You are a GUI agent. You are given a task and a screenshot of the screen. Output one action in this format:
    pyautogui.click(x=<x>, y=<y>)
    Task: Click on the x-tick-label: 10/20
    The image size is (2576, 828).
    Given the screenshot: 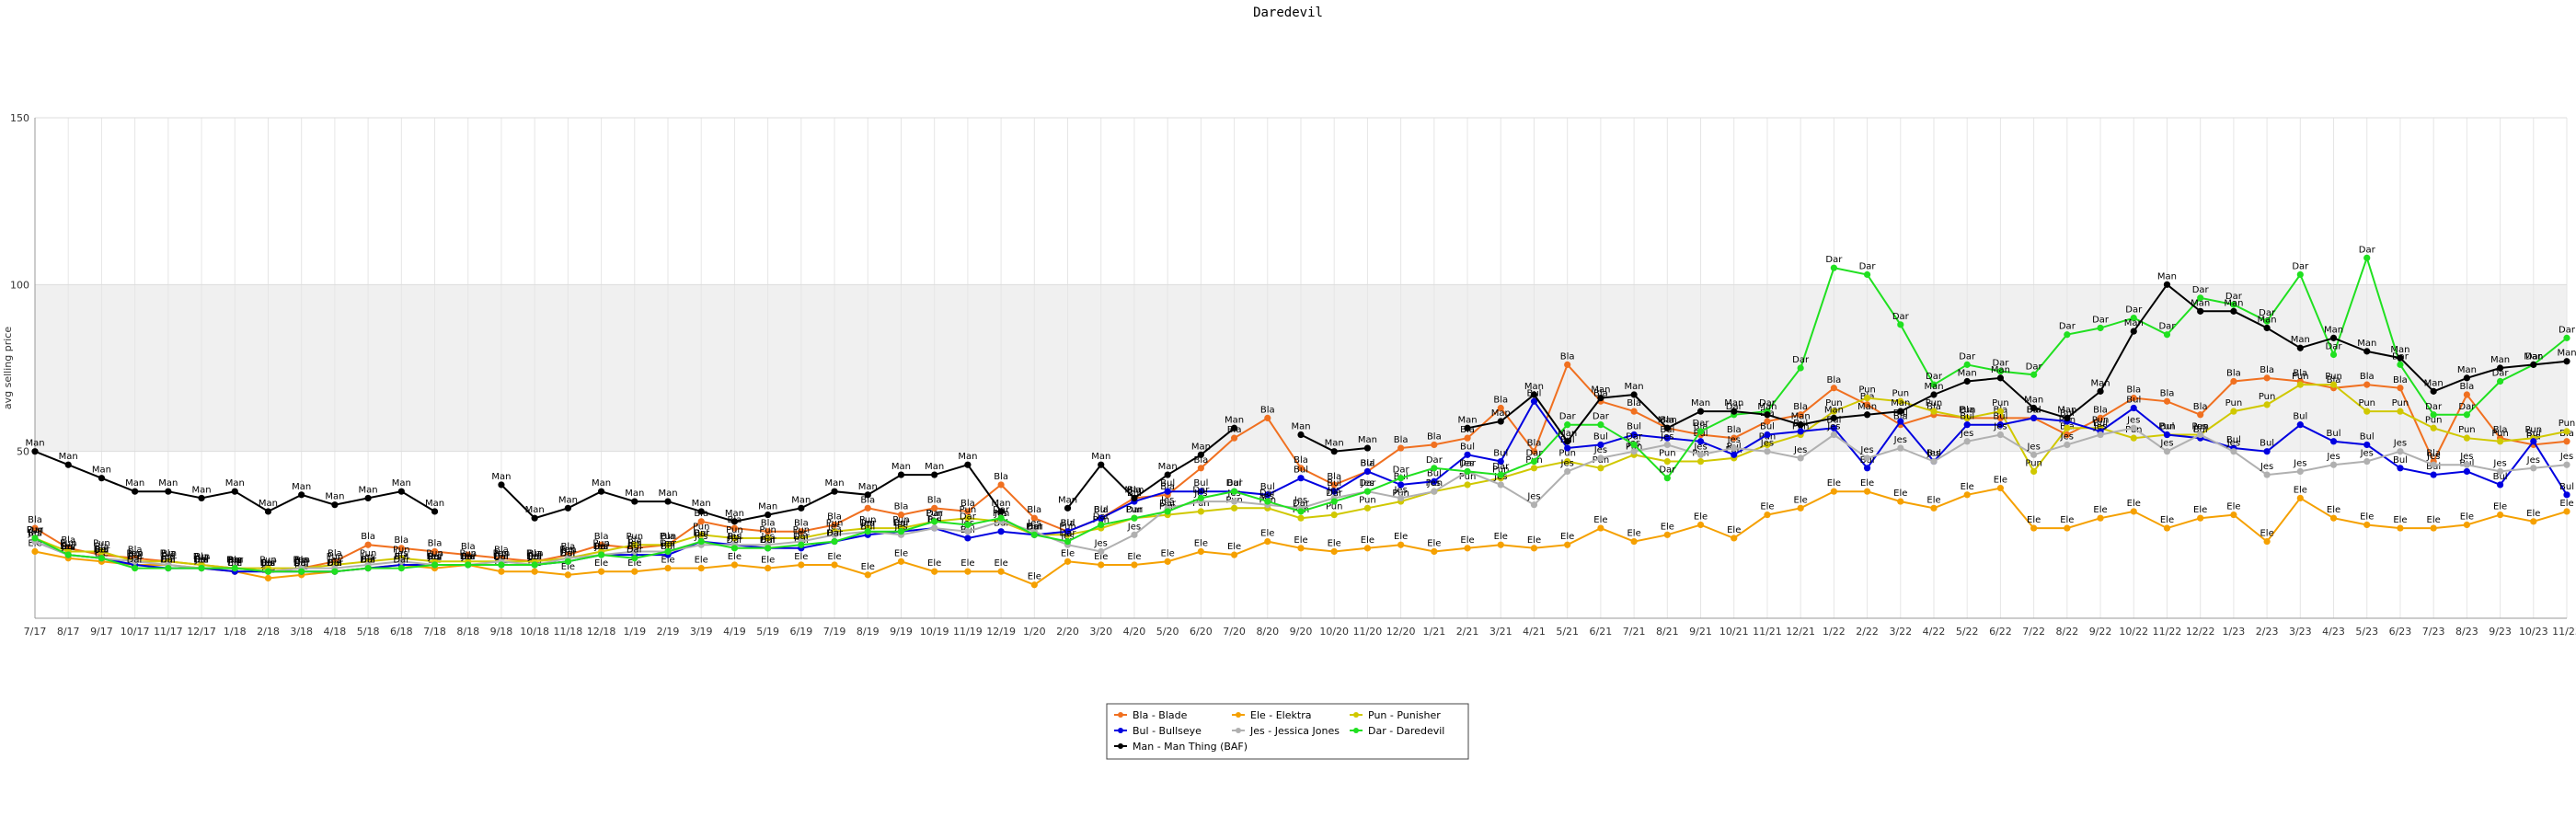 What is the action you would take?
    pyautogui.click(x=1334, y=632)
    